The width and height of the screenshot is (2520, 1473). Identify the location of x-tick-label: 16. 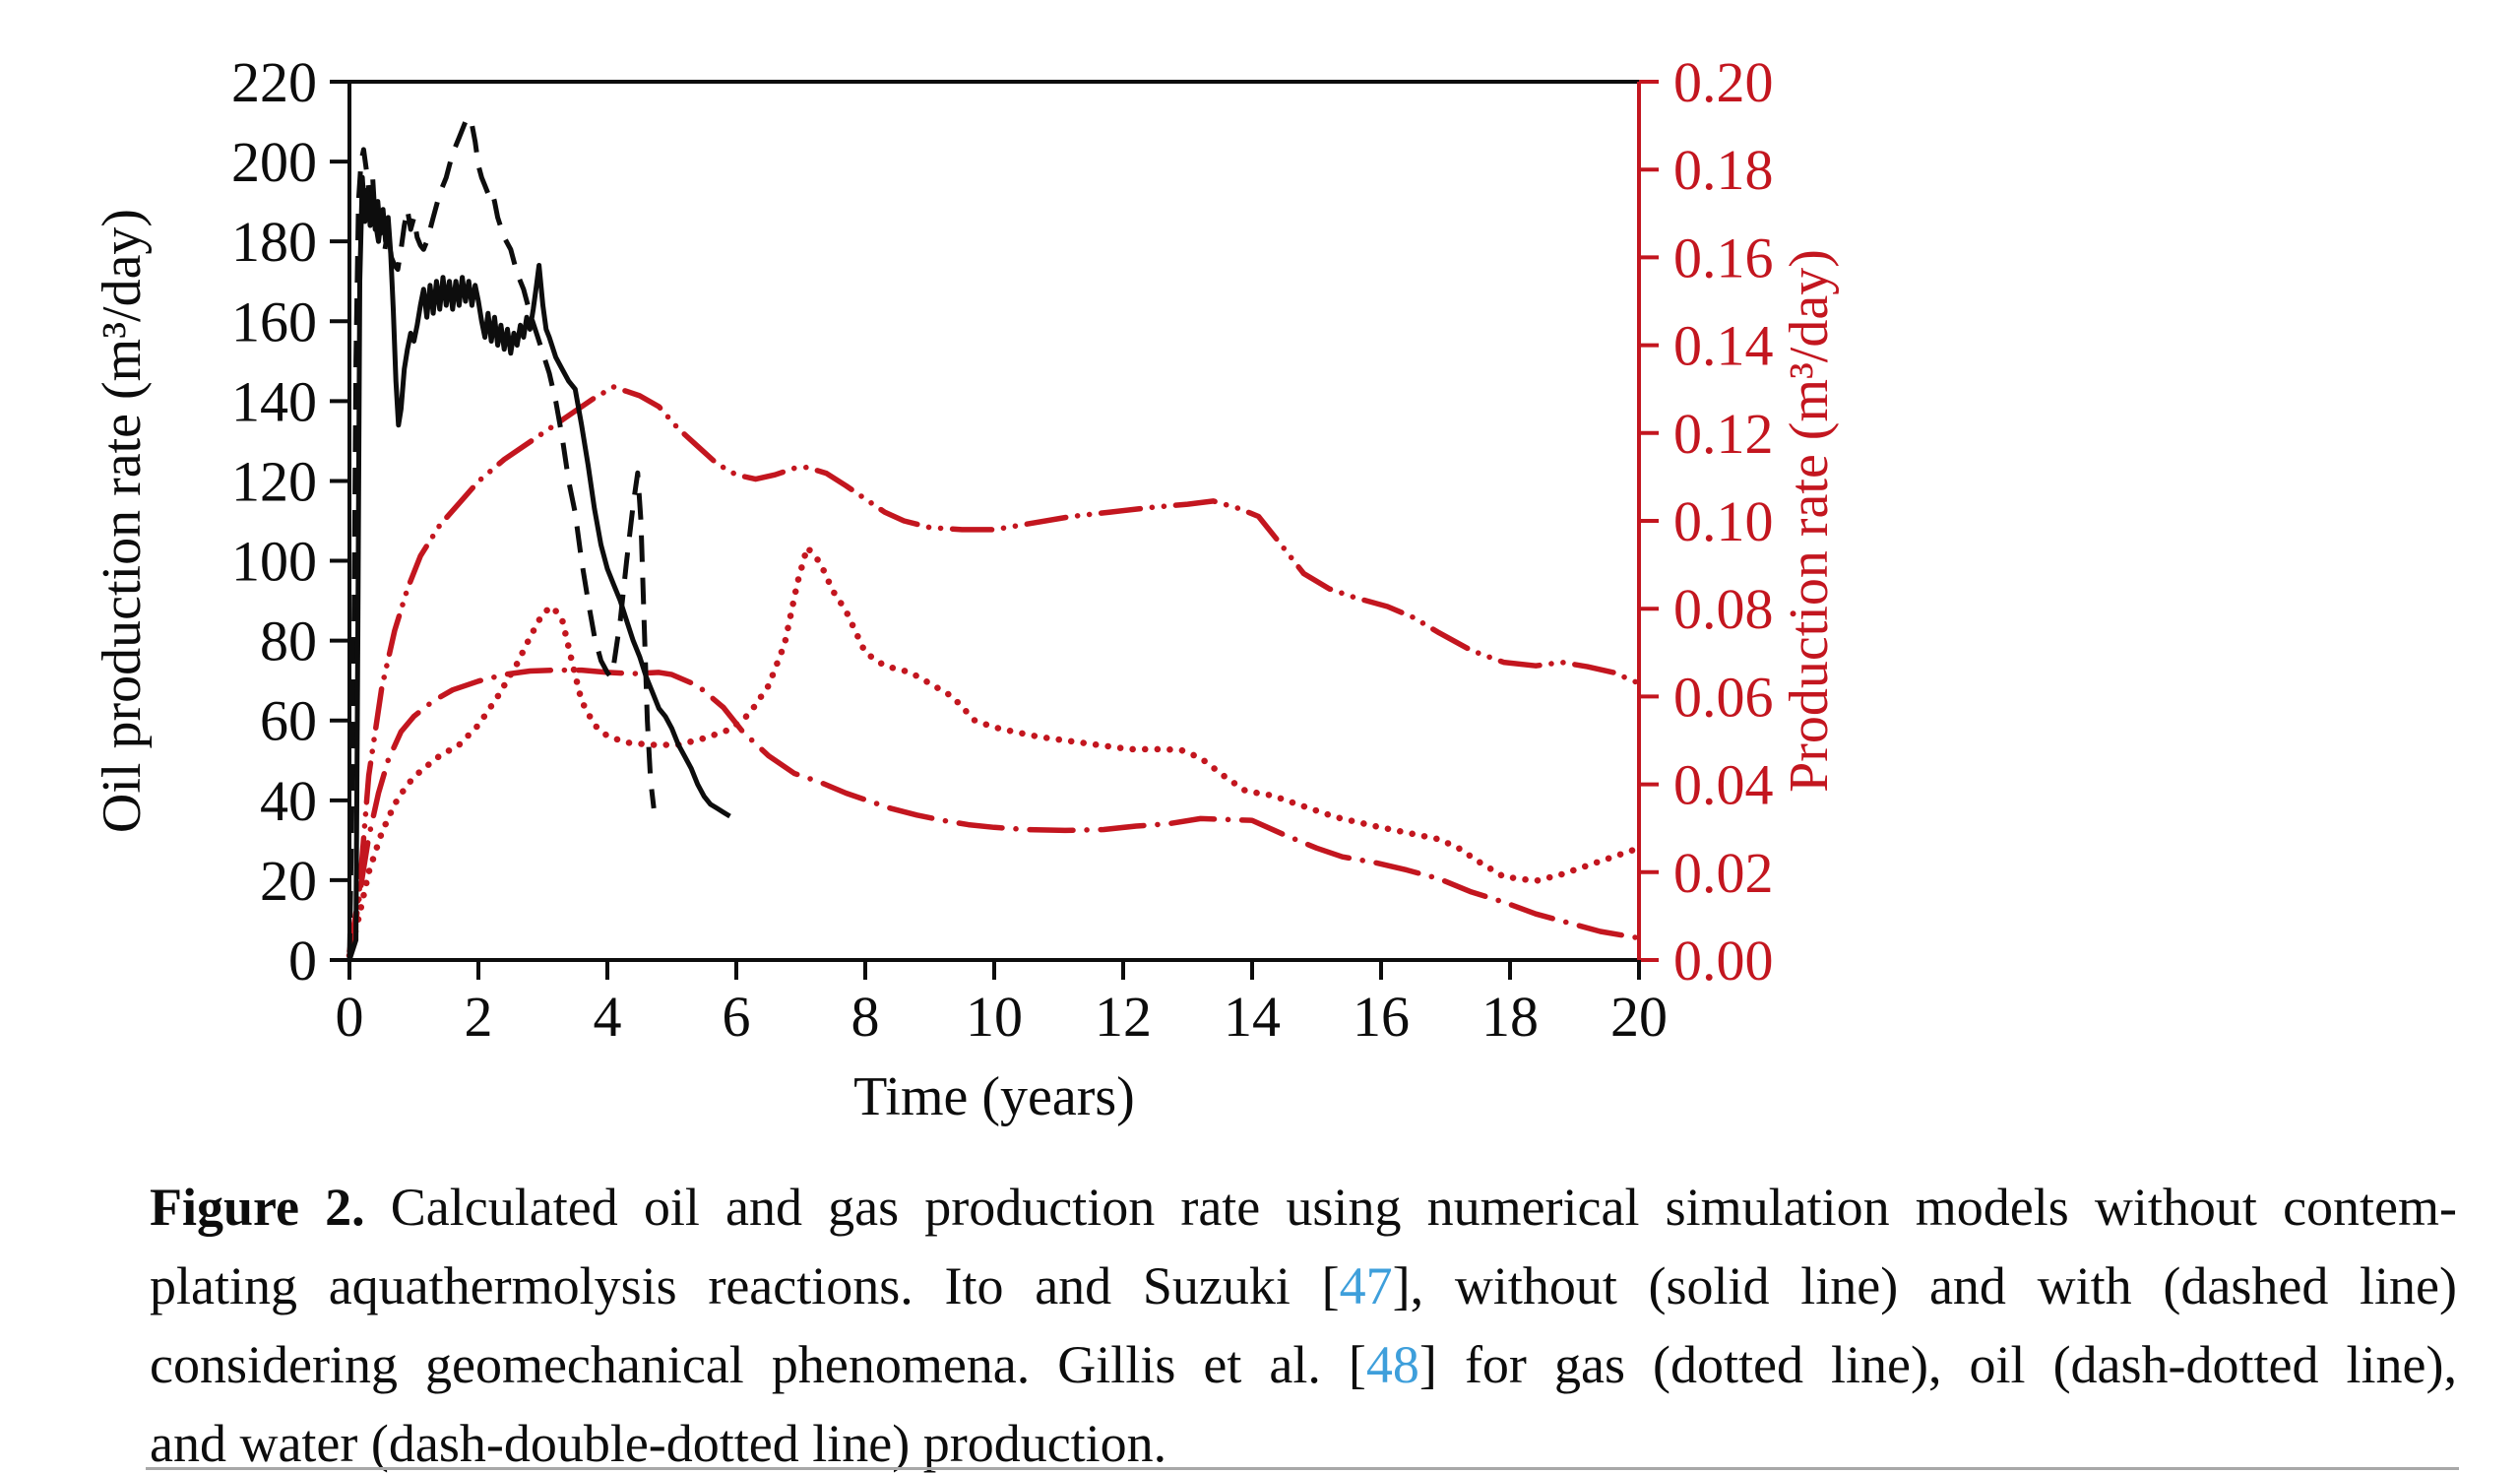
(1381, 1017).